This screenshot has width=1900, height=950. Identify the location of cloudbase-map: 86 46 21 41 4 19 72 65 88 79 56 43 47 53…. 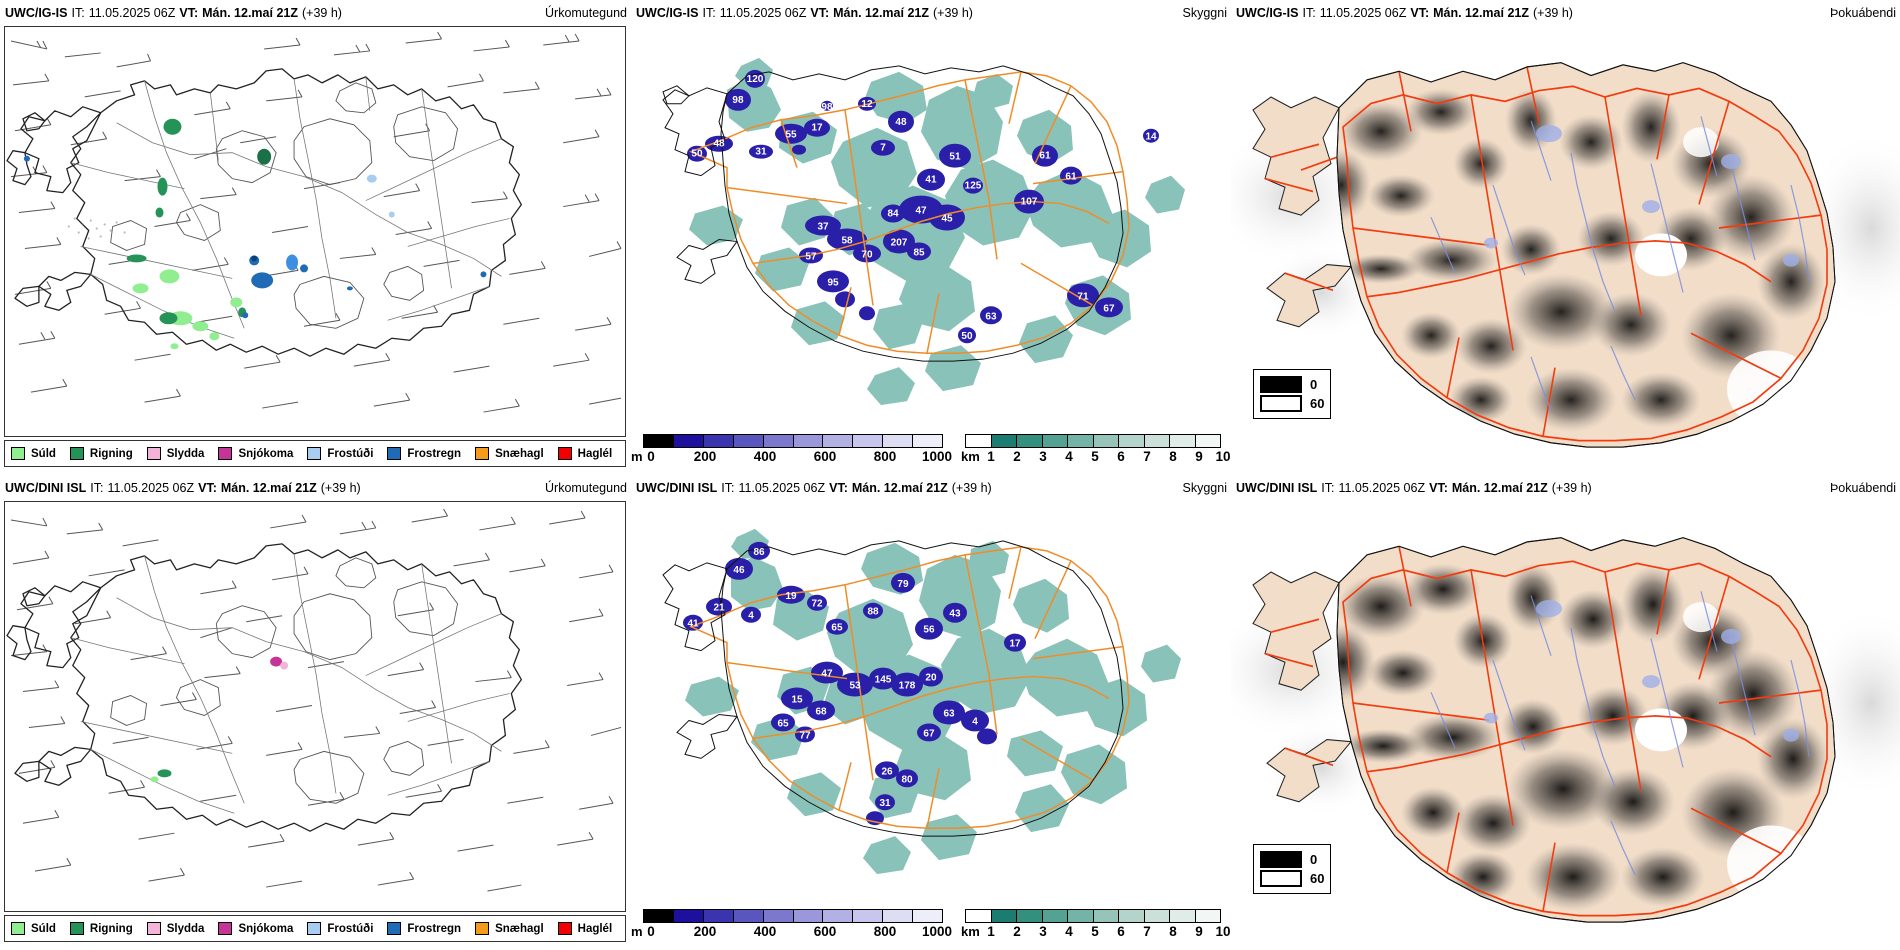
(931, 703).